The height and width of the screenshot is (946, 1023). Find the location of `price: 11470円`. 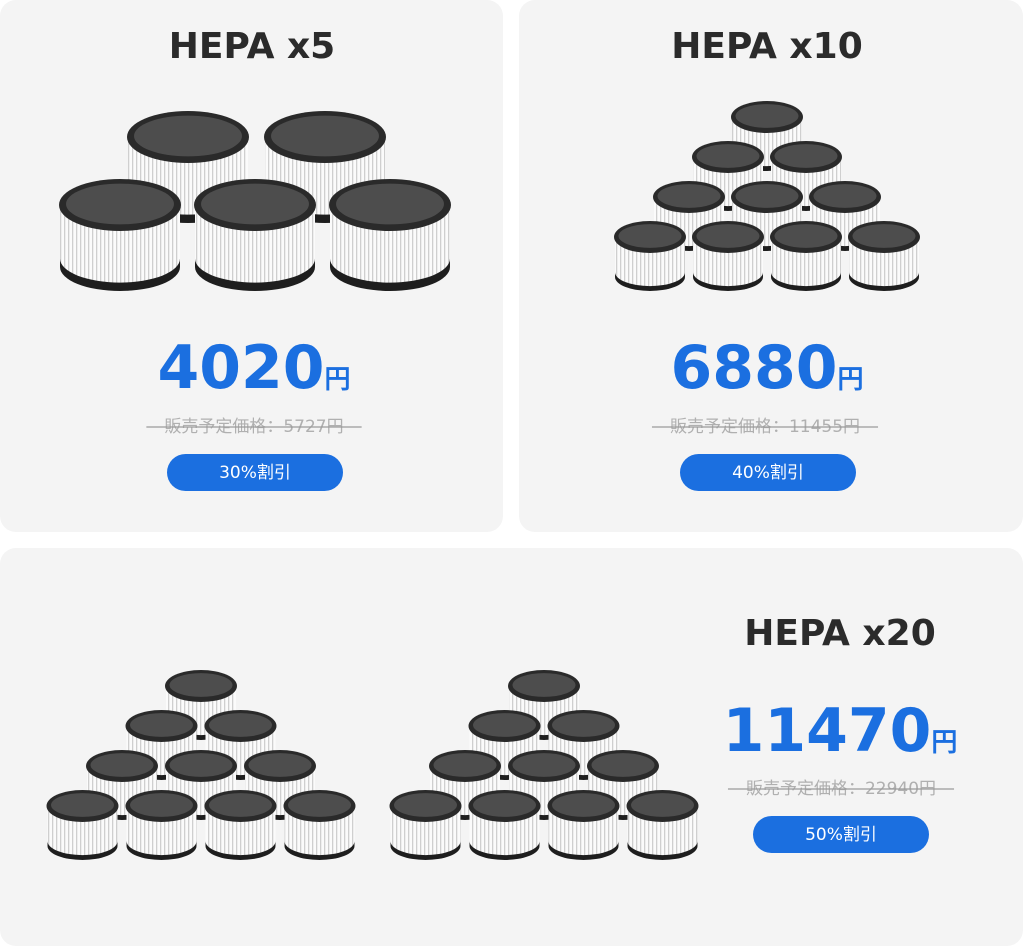

price: 11470円 is located at coordinates (840, 731).